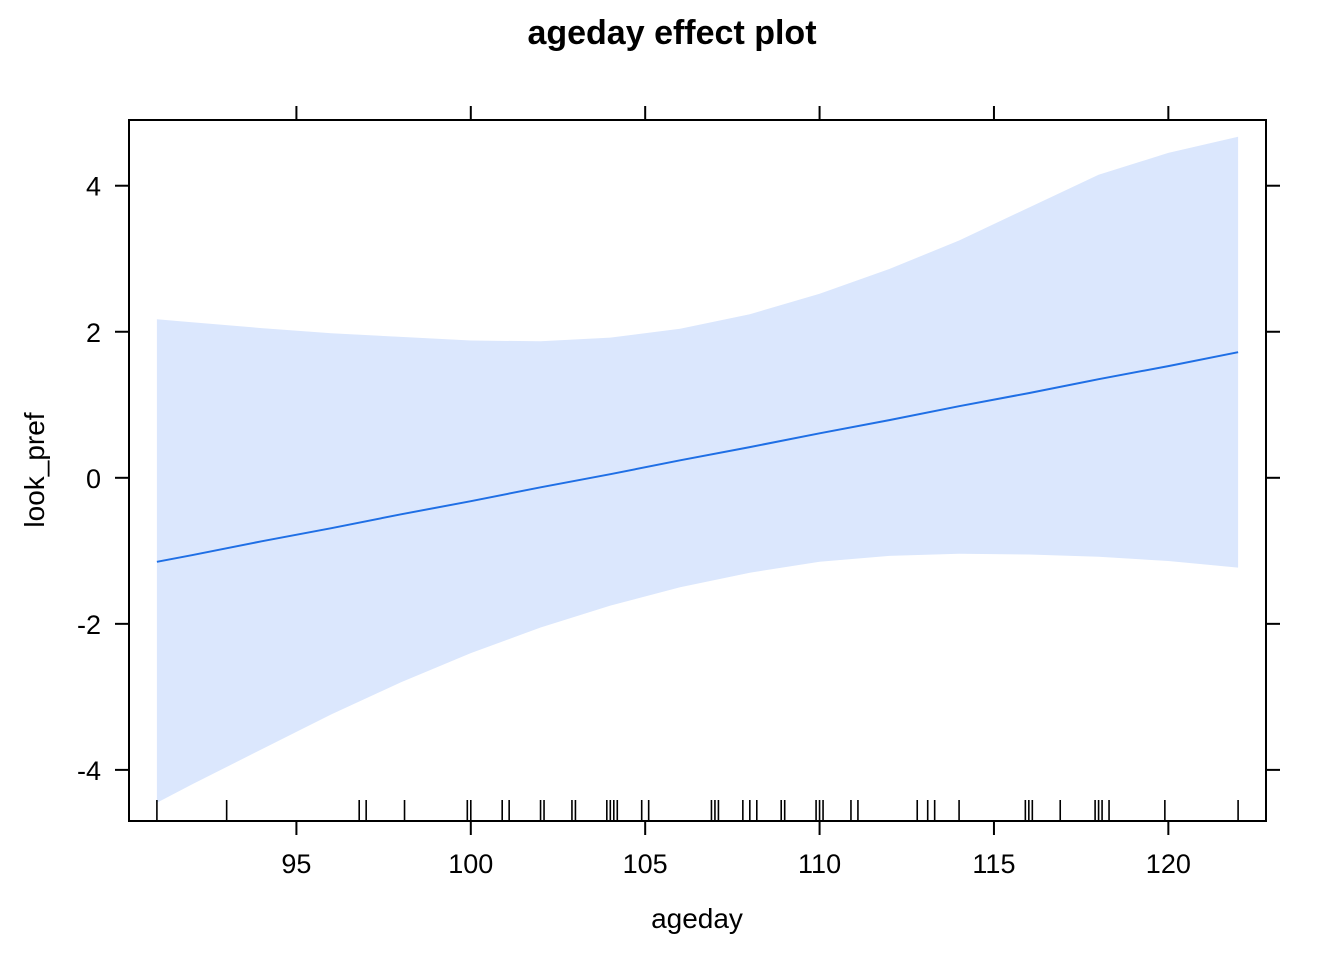 Image resolution: width=1344 pixels, height=960 pixels. Describe the element at coordinates (645, 864) in the screenshot. I see `x-tick-label-2: 105` at that location.